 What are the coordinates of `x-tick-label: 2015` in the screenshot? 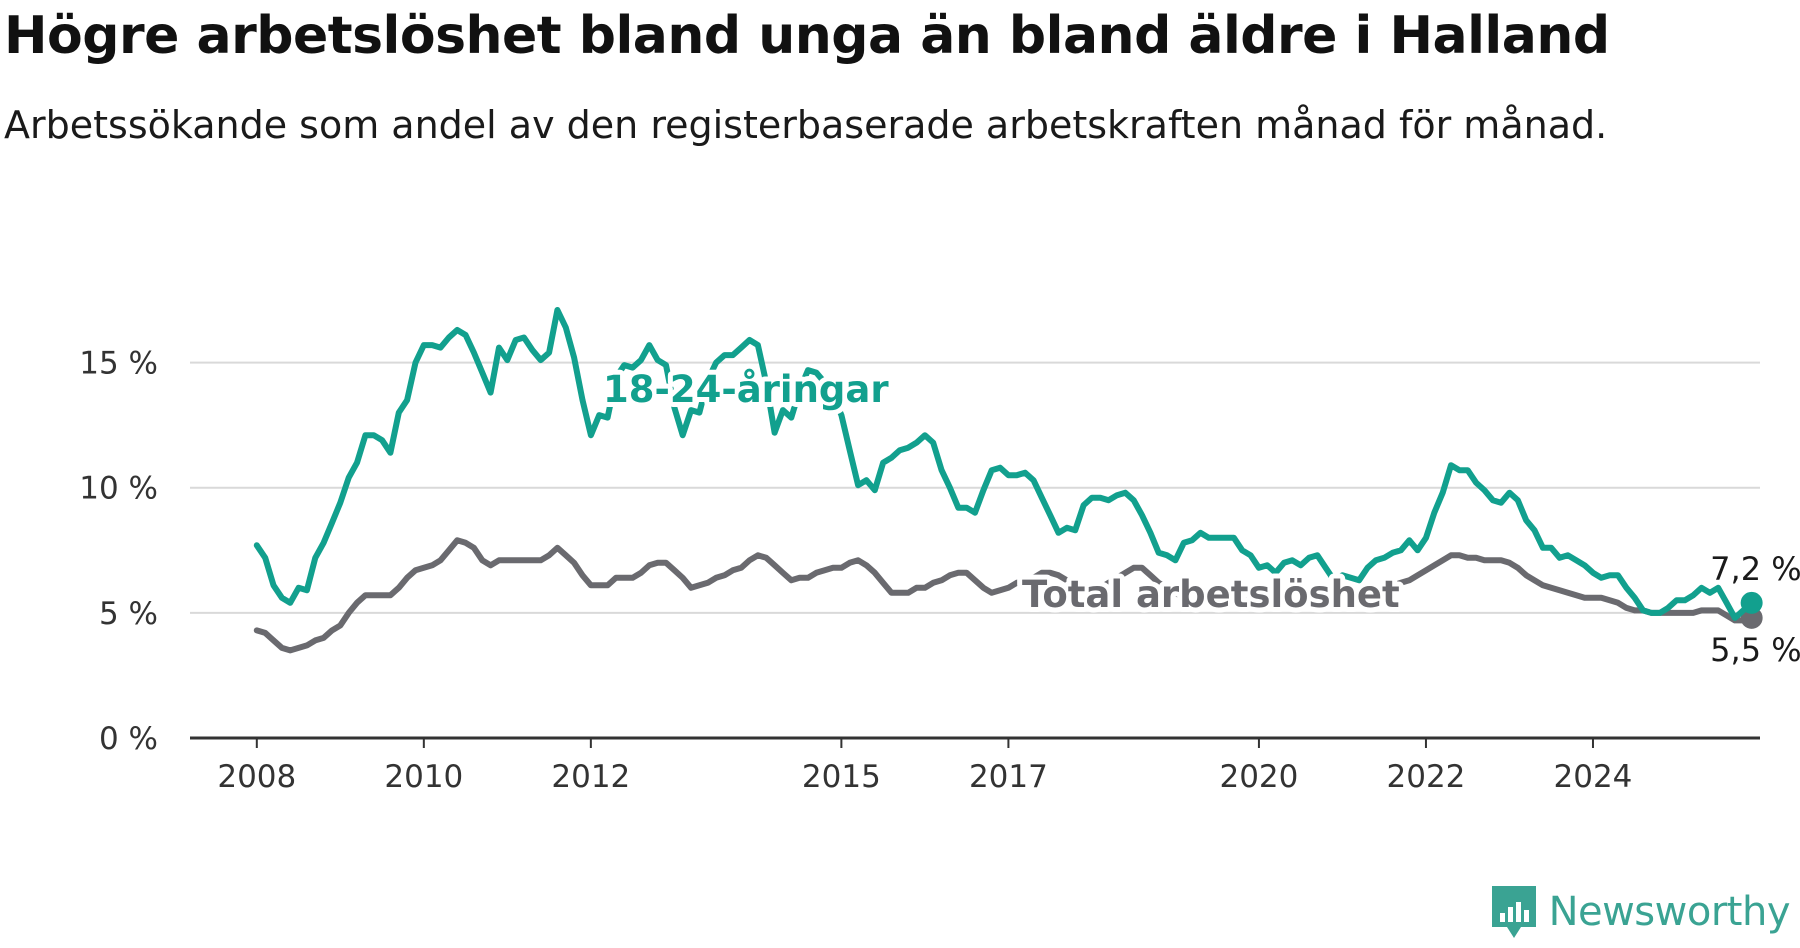 It's located at (841, 777).